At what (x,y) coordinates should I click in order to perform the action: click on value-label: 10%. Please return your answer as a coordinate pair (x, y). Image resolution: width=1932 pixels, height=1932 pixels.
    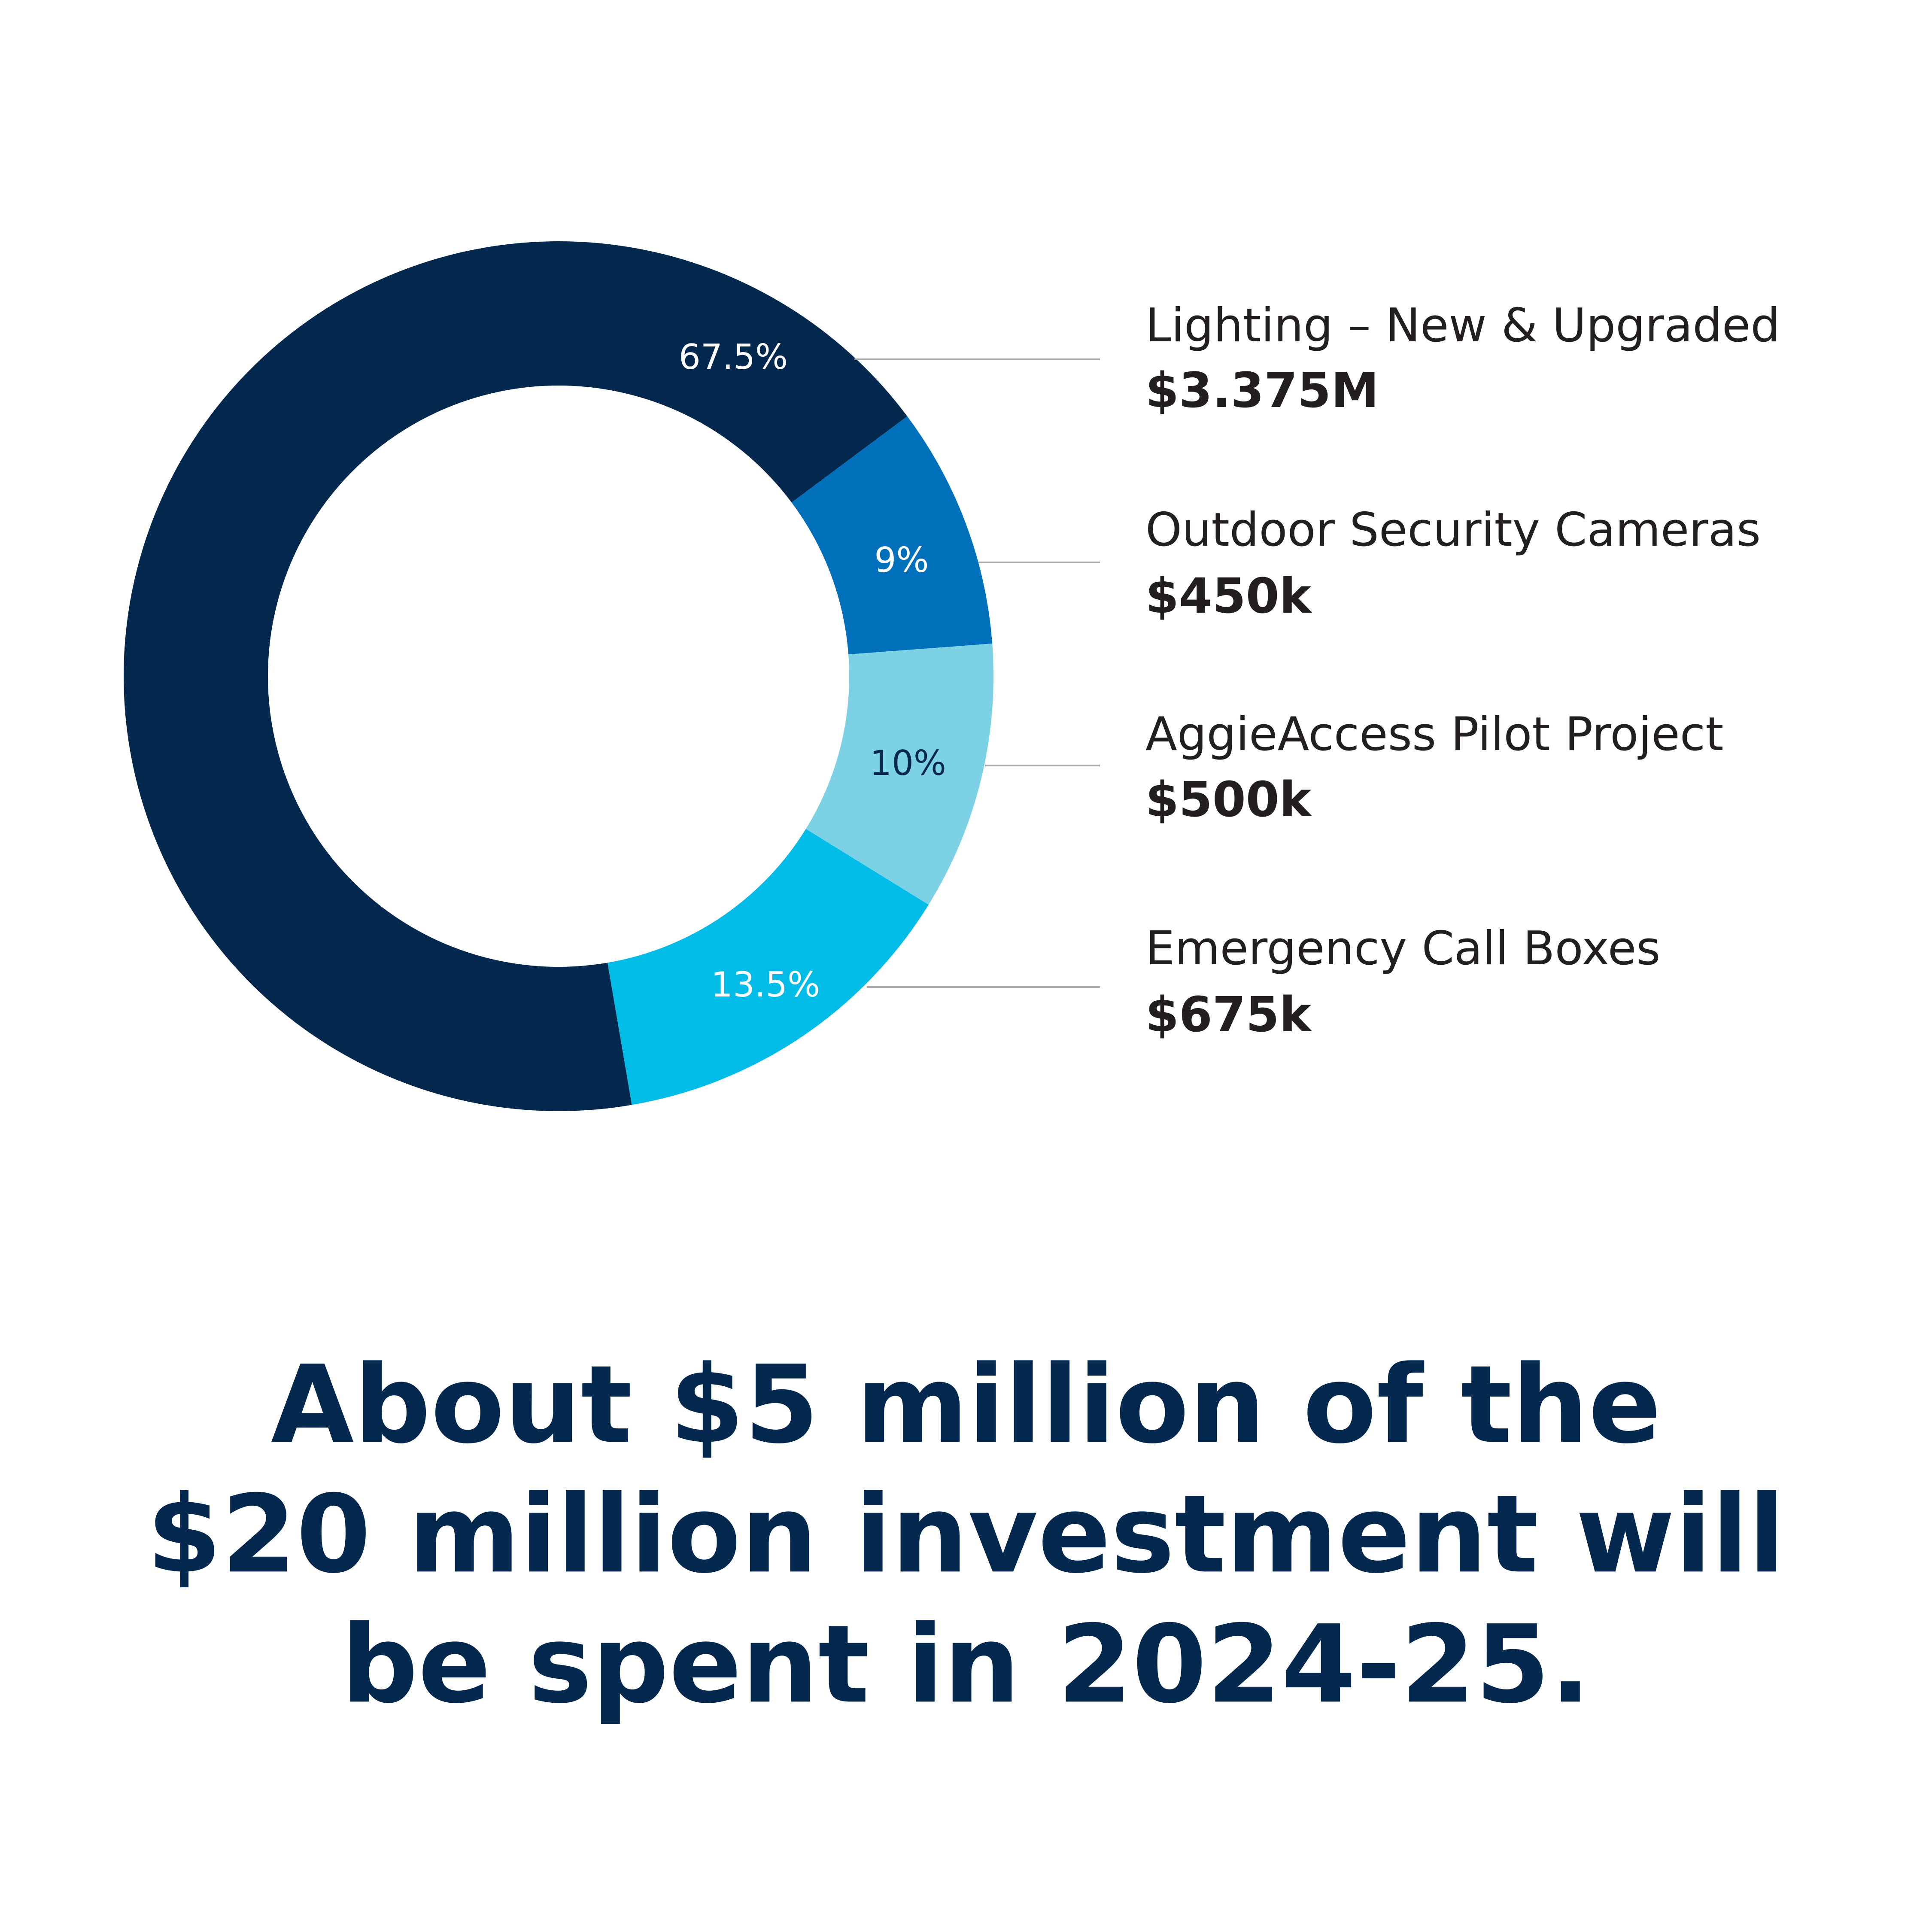
    Looking at the image, I should click on (908, 763).